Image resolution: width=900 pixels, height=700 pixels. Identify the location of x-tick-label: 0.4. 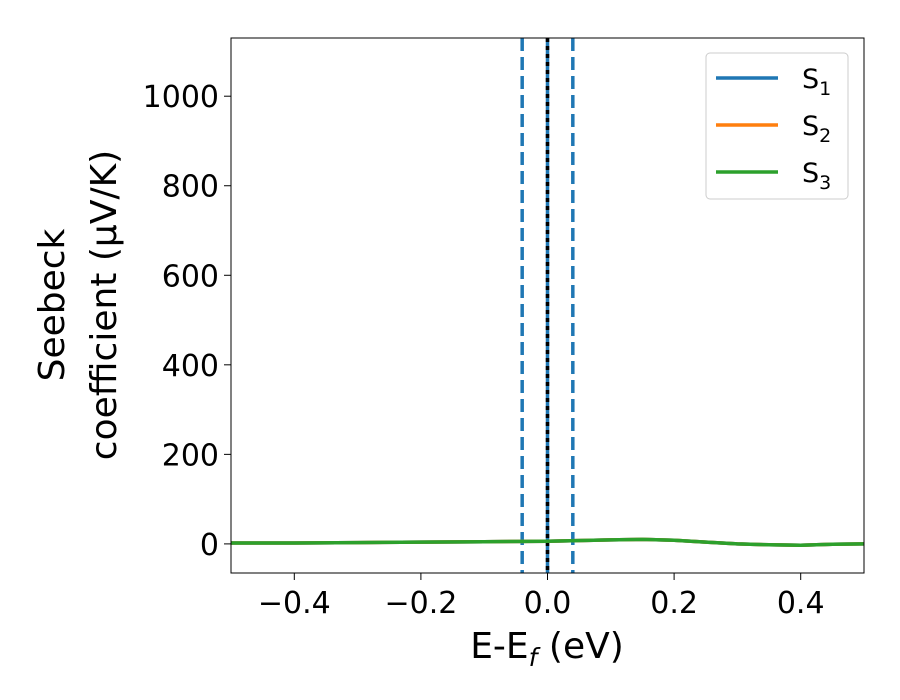
(801, 603).